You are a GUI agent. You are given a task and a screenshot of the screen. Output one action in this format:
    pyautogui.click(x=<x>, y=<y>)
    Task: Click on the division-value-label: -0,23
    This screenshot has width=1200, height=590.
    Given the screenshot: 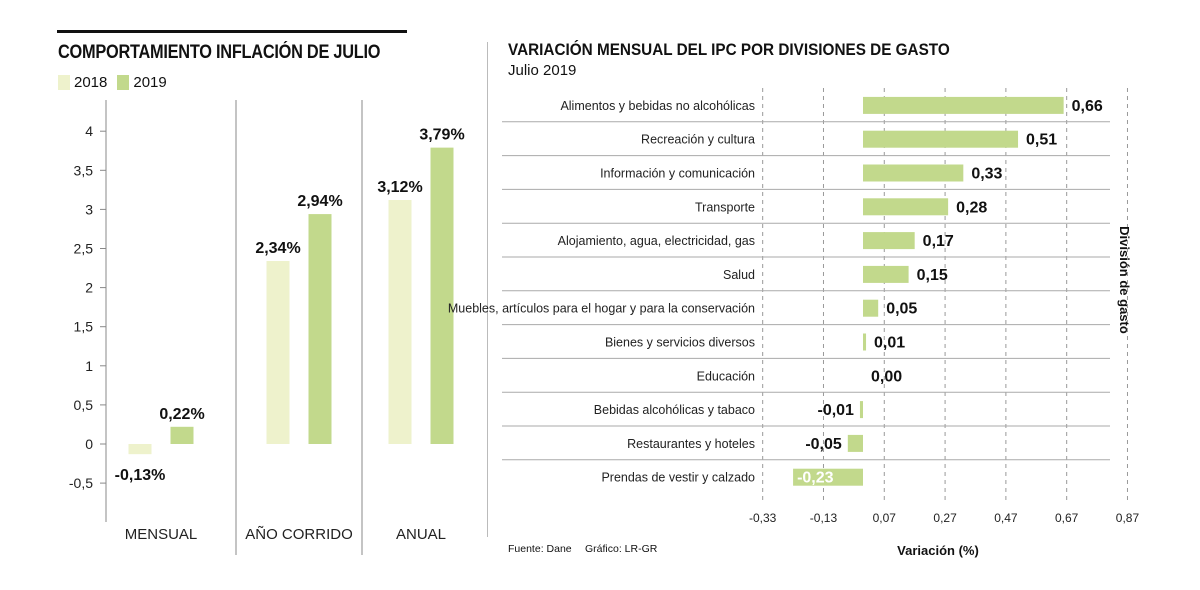 What is the action you would take?
    pyautogui.click(x=815, y=478)
    